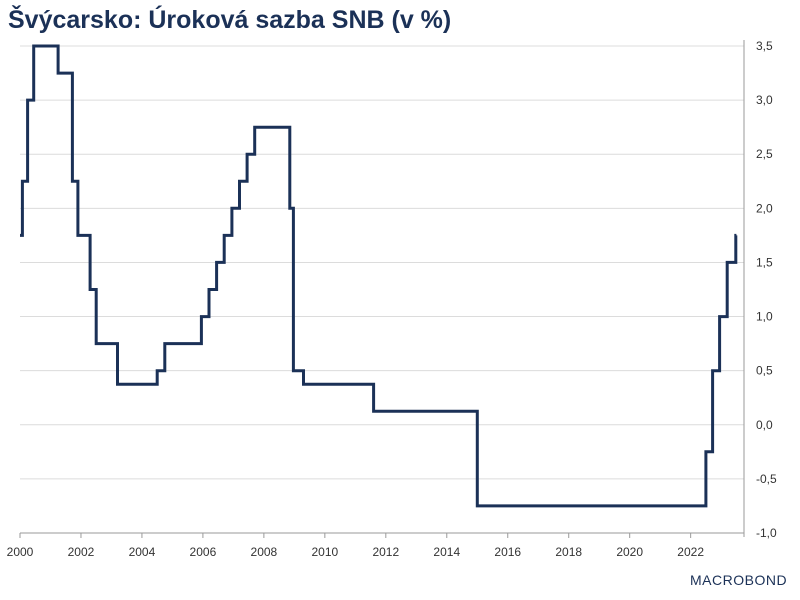 The image size is (800, 600). Describe the element at coordinates (324, 552) in the screenshot. I see `x-tick-label: 2010` at that location.